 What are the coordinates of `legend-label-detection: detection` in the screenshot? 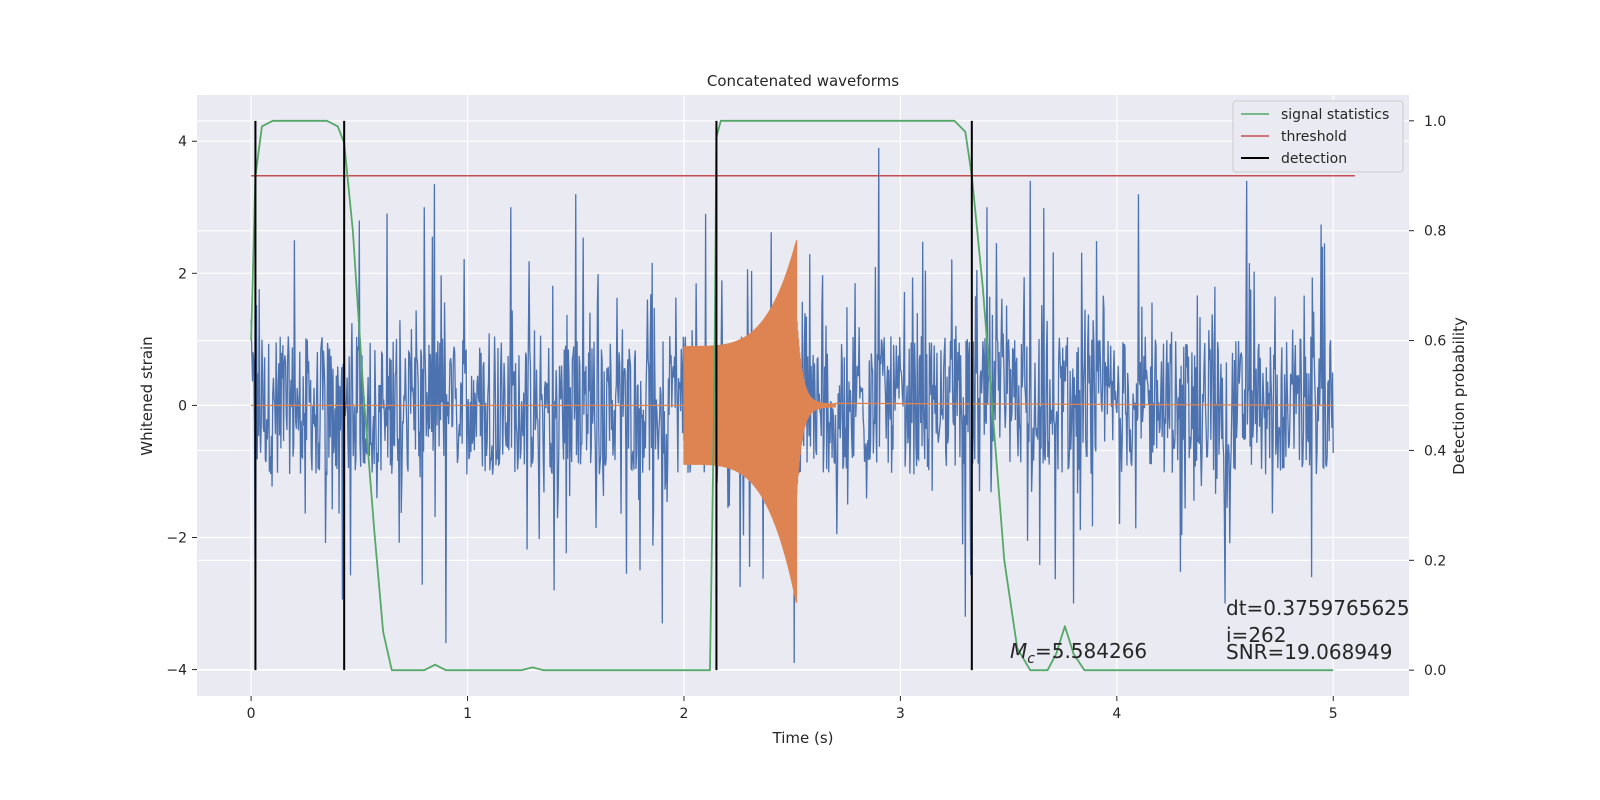 It's located at (1314, 159).